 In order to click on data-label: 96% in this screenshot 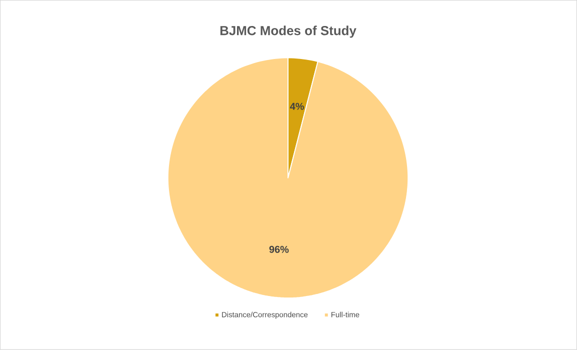, I will do `click(279, 250)`.